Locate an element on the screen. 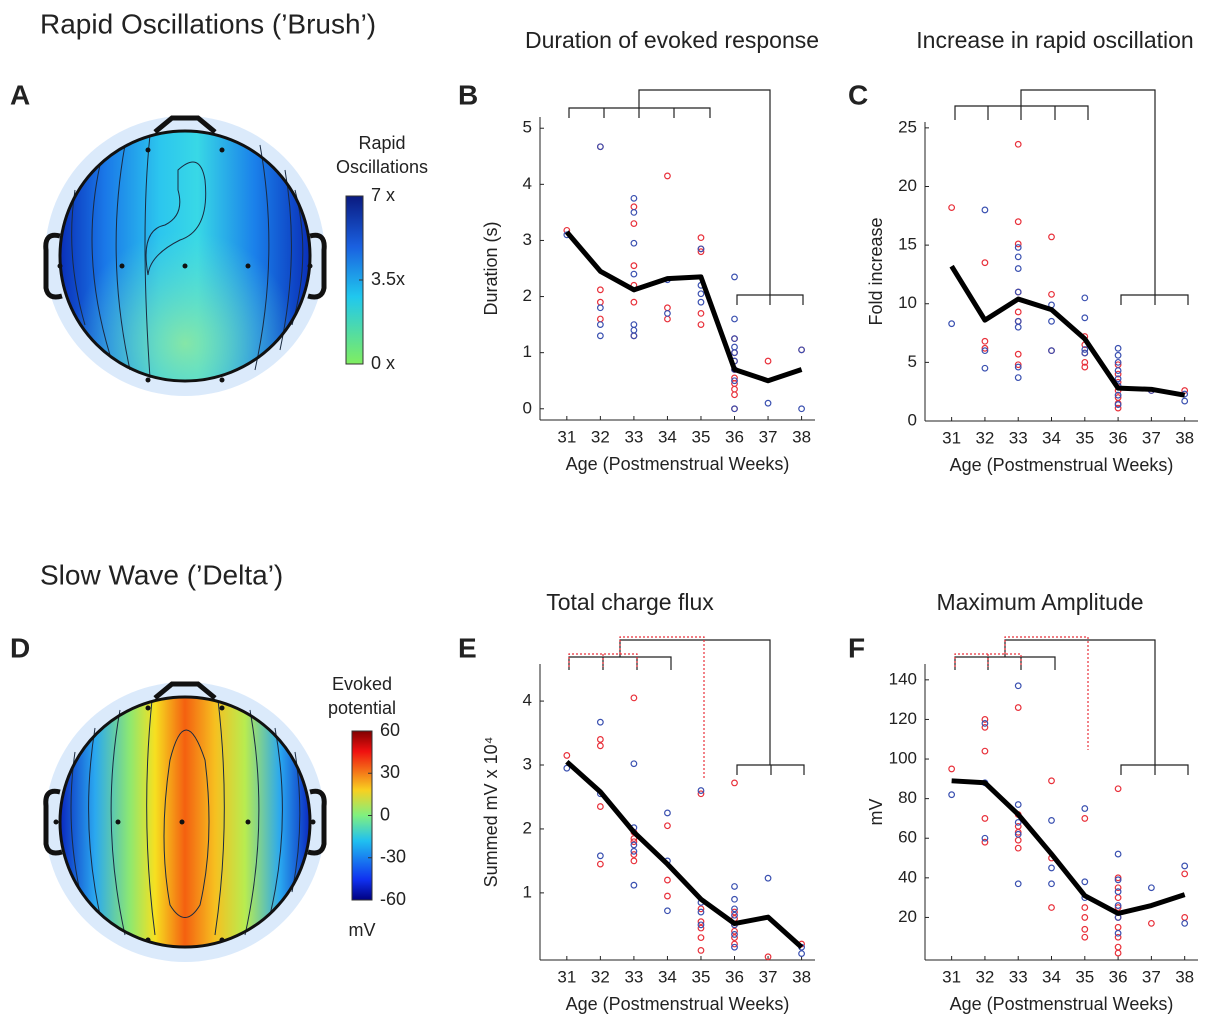 The height and width of the screenshot is (1022, 1220). x-tick-label: 34 is located at coordinates (1051, 437).